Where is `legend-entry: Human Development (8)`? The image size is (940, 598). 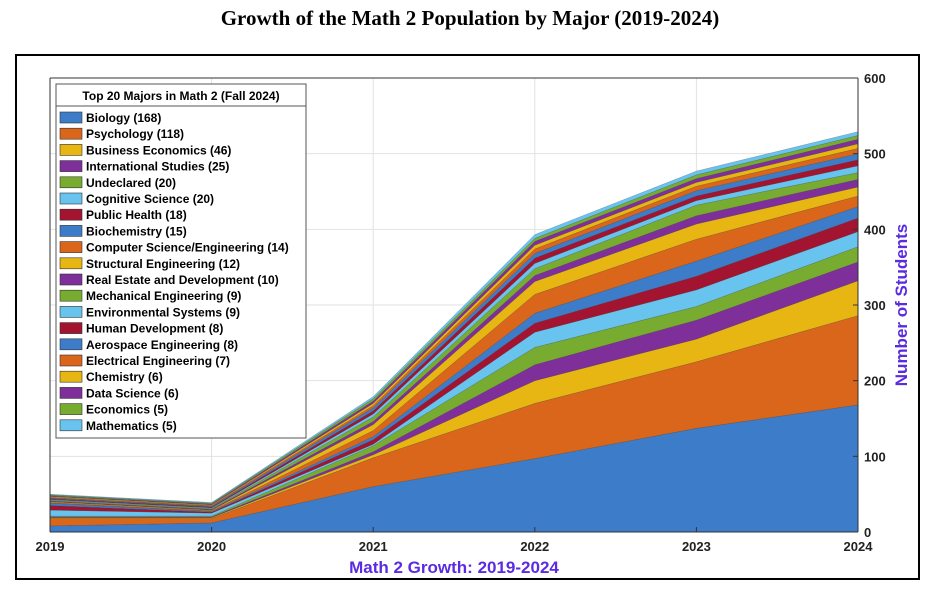
legend-entry: Human Development (8) is located at coordinates (154, 329).